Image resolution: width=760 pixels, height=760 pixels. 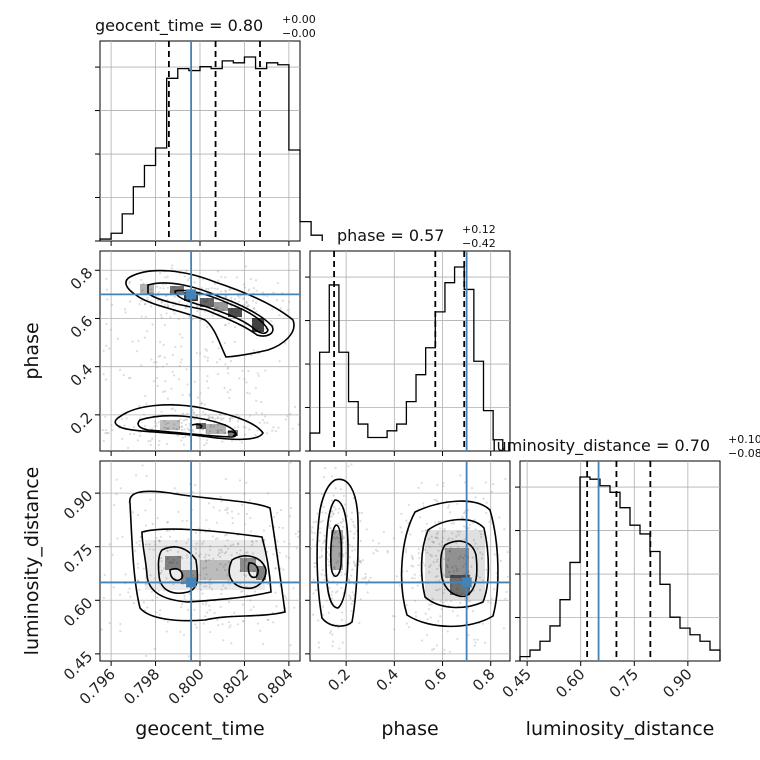 What do you see at coordinates (406, 358) in the screenshot?
I see `hist-phase` at bounding box center [406, 358].